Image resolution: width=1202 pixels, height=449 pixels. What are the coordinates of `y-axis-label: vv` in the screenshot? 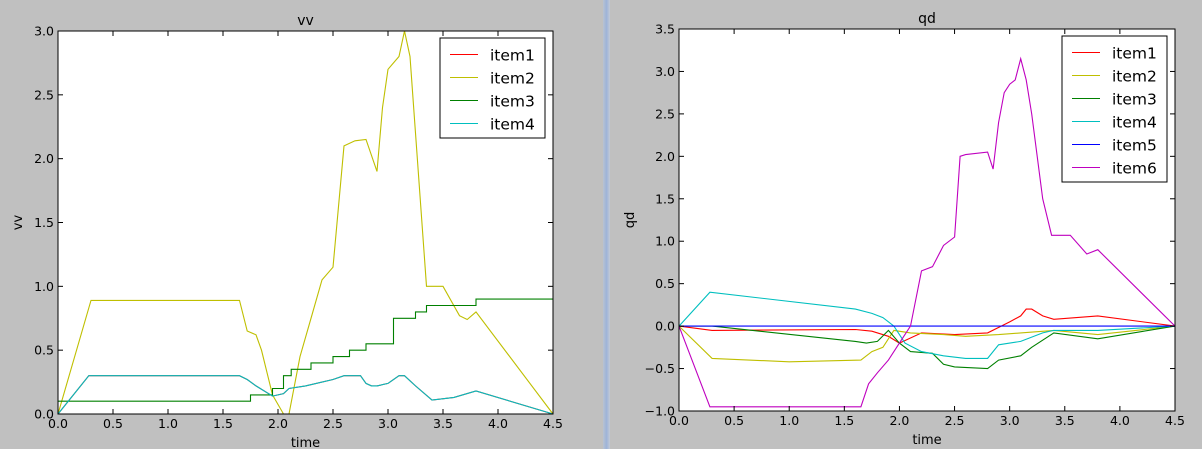 It's located at (18, 223).